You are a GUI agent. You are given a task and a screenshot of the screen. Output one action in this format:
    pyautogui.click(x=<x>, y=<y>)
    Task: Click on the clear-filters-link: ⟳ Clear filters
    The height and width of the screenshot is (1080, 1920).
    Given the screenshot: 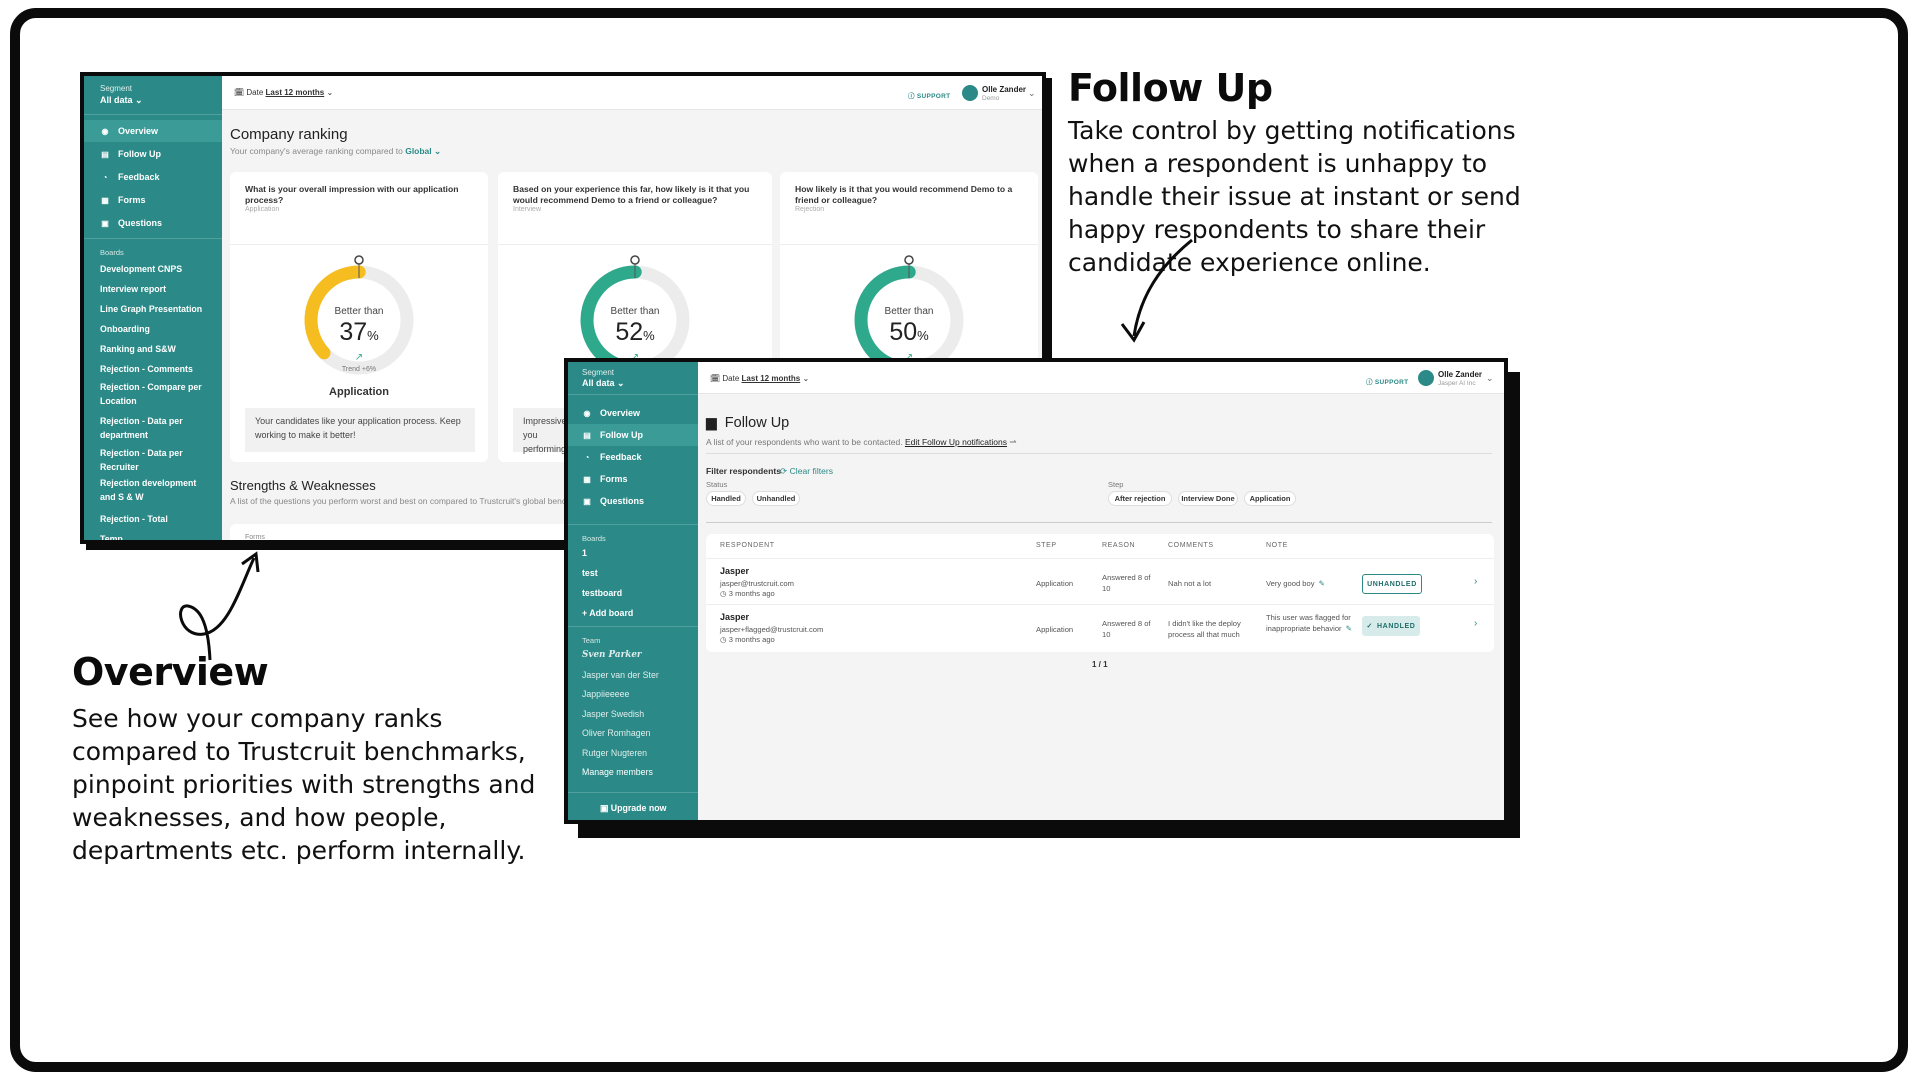 What is the action you would take?
    pyautogui.click(x=807, y=471)
    